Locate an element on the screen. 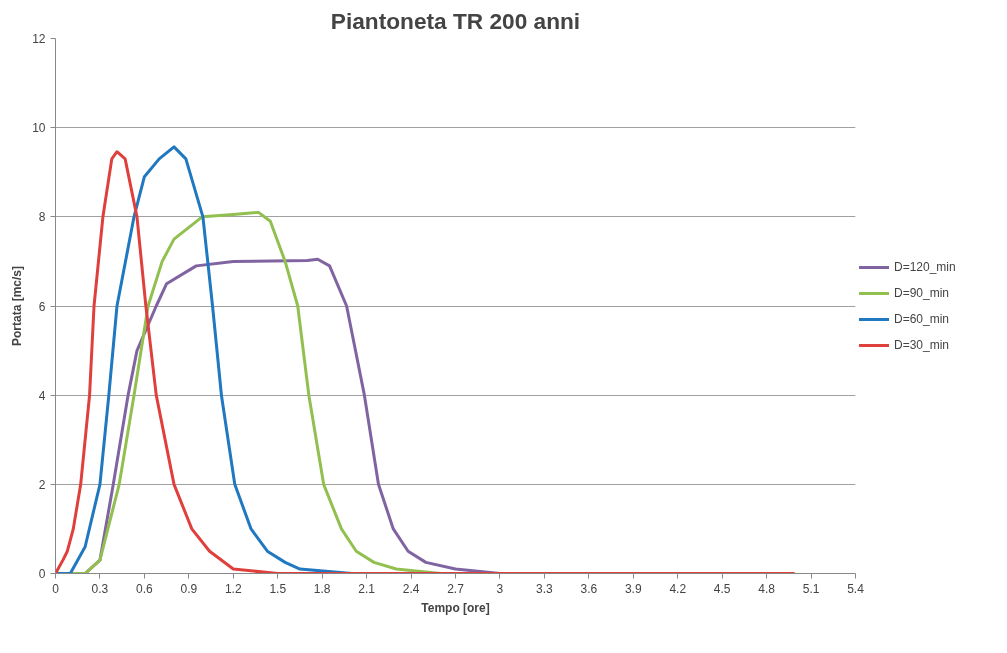  x-tick-label: 2.4 is located at coordinates (411, 588).